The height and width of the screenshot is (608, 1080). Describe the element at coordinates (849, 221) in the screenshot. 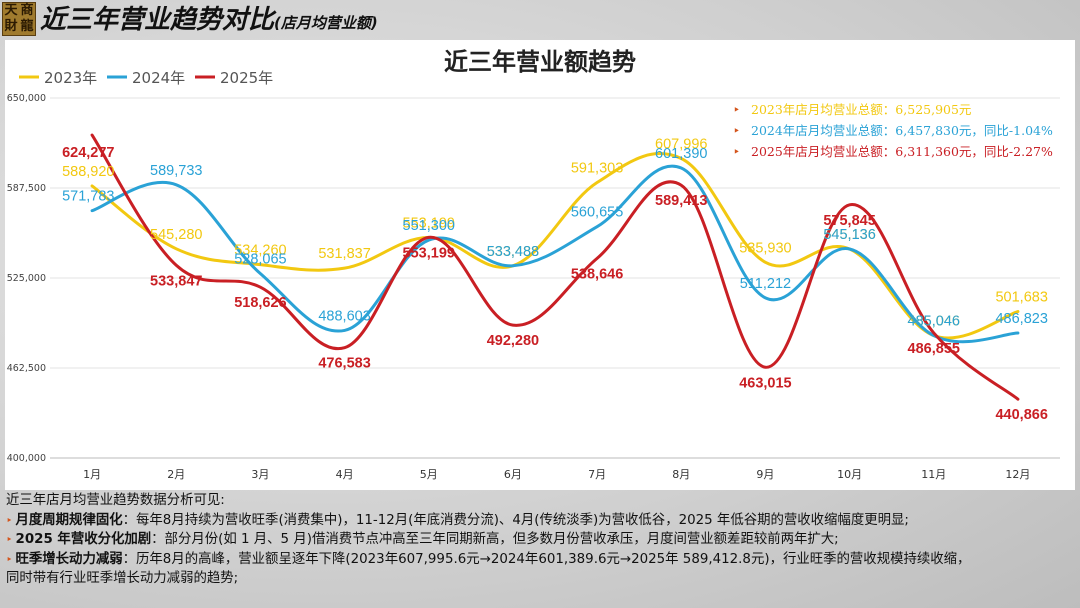

I see `data-label: 575,845` at that location.